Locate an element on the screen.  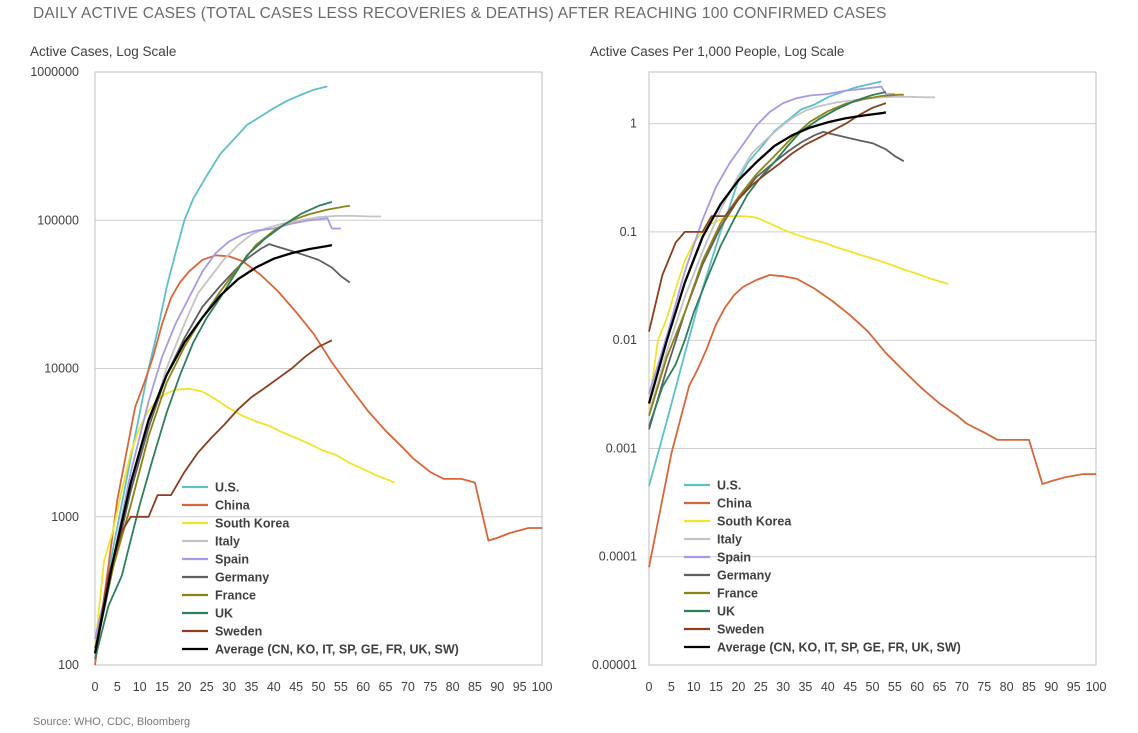
y-tick-label: 100000 is located at coordinates (58, 220).